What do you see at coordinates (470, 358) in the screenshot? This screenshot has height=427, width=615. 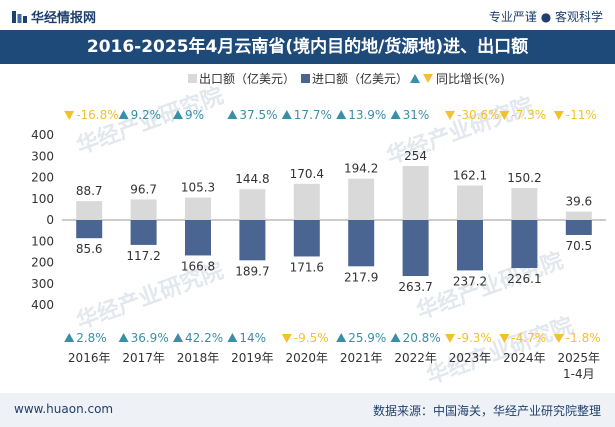 I see `x-tick-label: 2023年` at bounding box center [470, 358].